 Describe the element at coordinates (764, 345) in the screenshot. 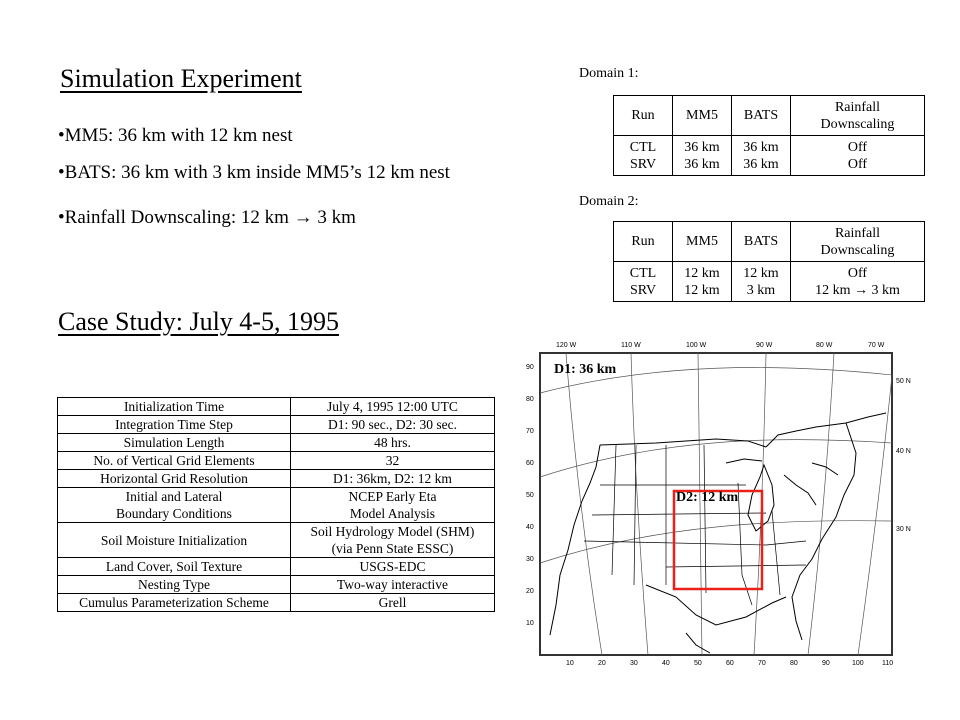

I see `lon-label: 90 W` at that location.